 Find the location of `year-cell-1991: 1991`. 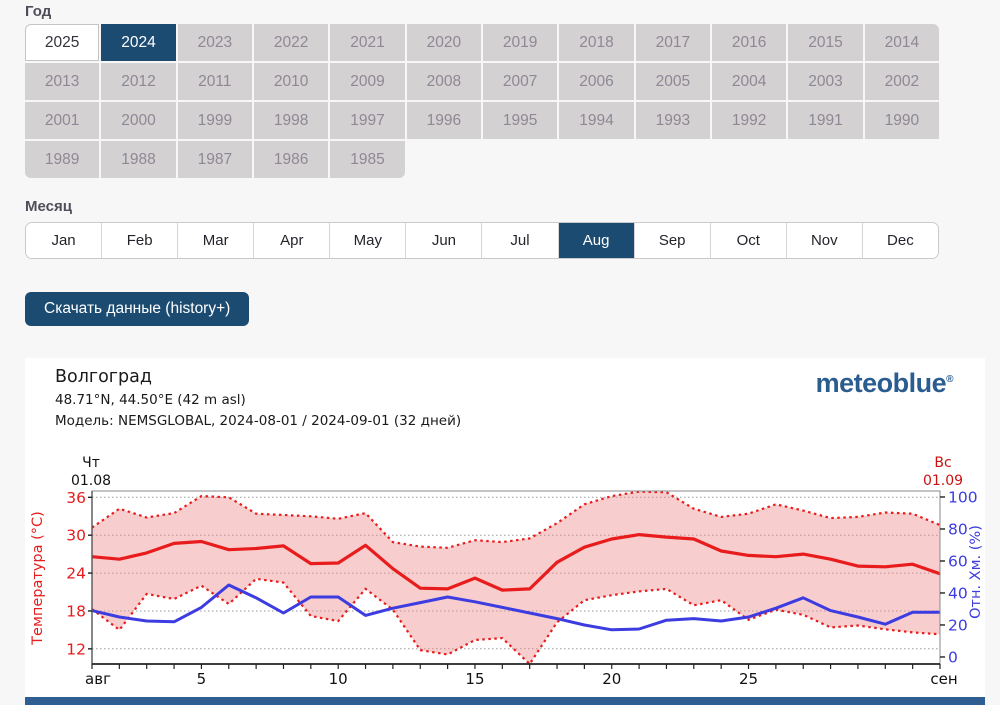

year-cell-1991: 1991 is located at coordinates (825, 120).